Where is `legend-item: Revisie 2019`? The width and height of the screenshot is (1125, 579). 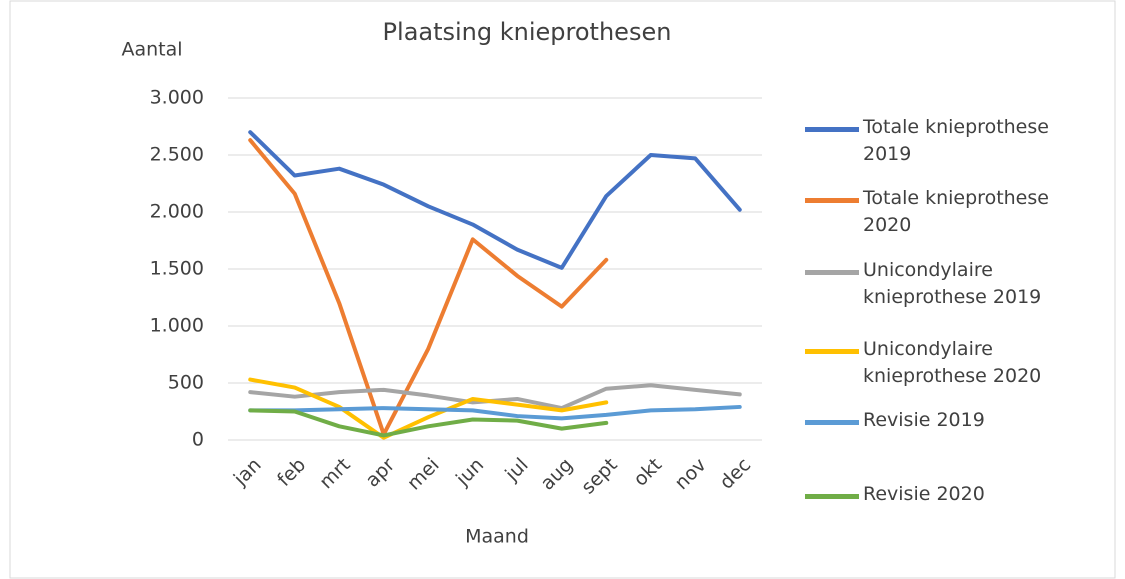 legend-item: Revisie 2019 is located at coordinates (960, 421).